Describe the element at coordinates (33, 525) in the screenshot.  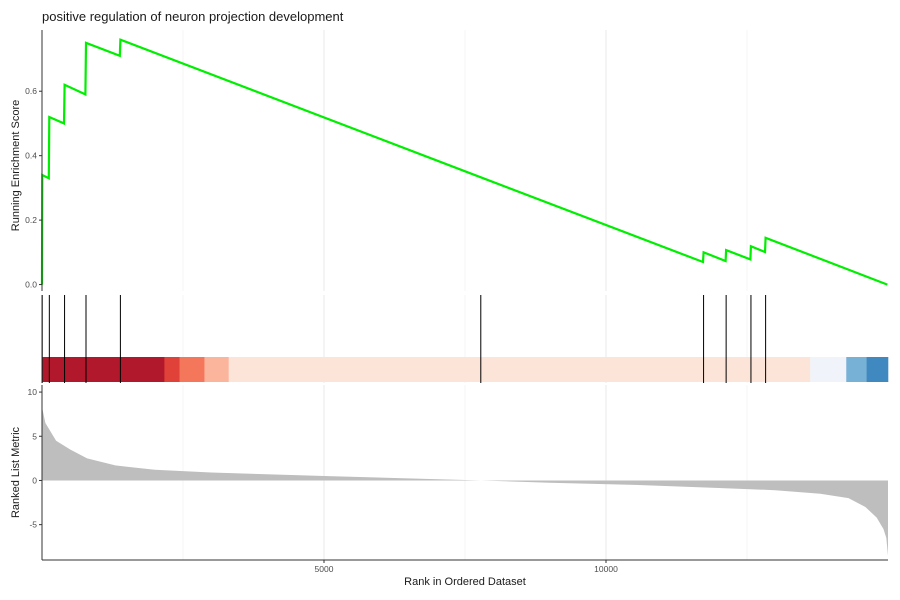
I see `y-tick-label: -5` at that location.